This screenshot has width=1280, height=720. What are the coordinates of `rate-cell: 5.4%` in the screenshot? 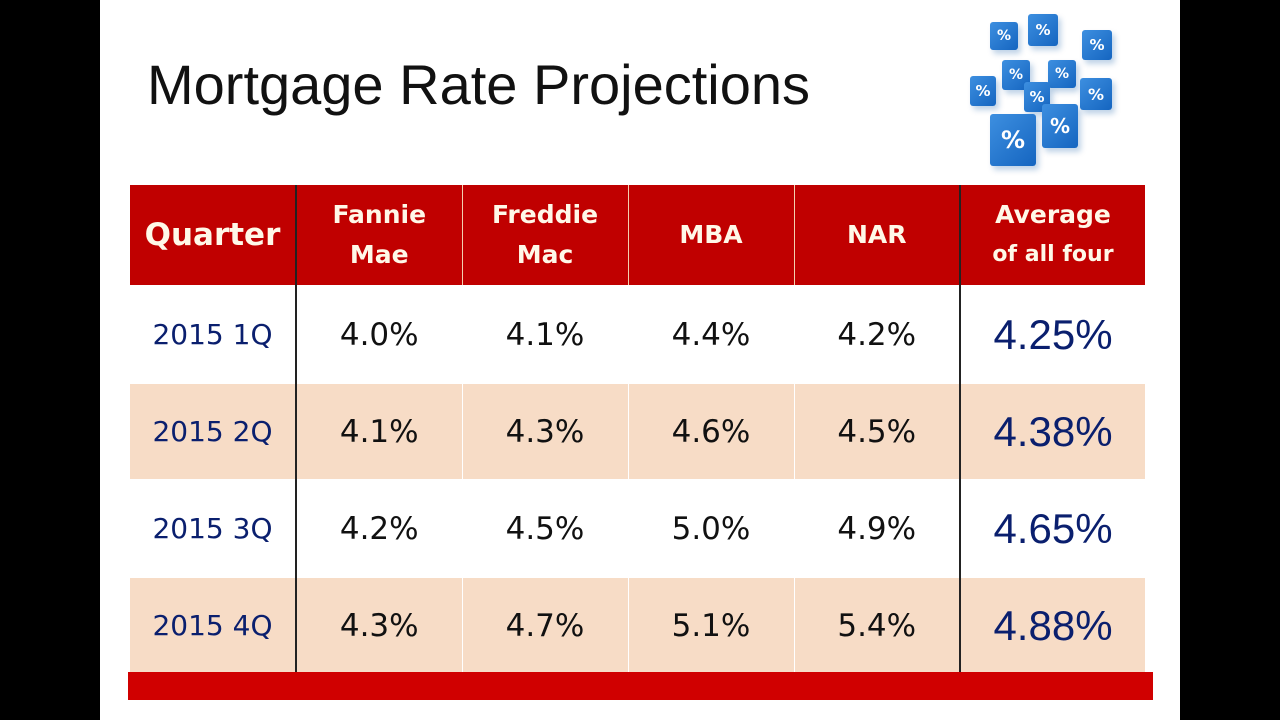 It's located at (876, 624).